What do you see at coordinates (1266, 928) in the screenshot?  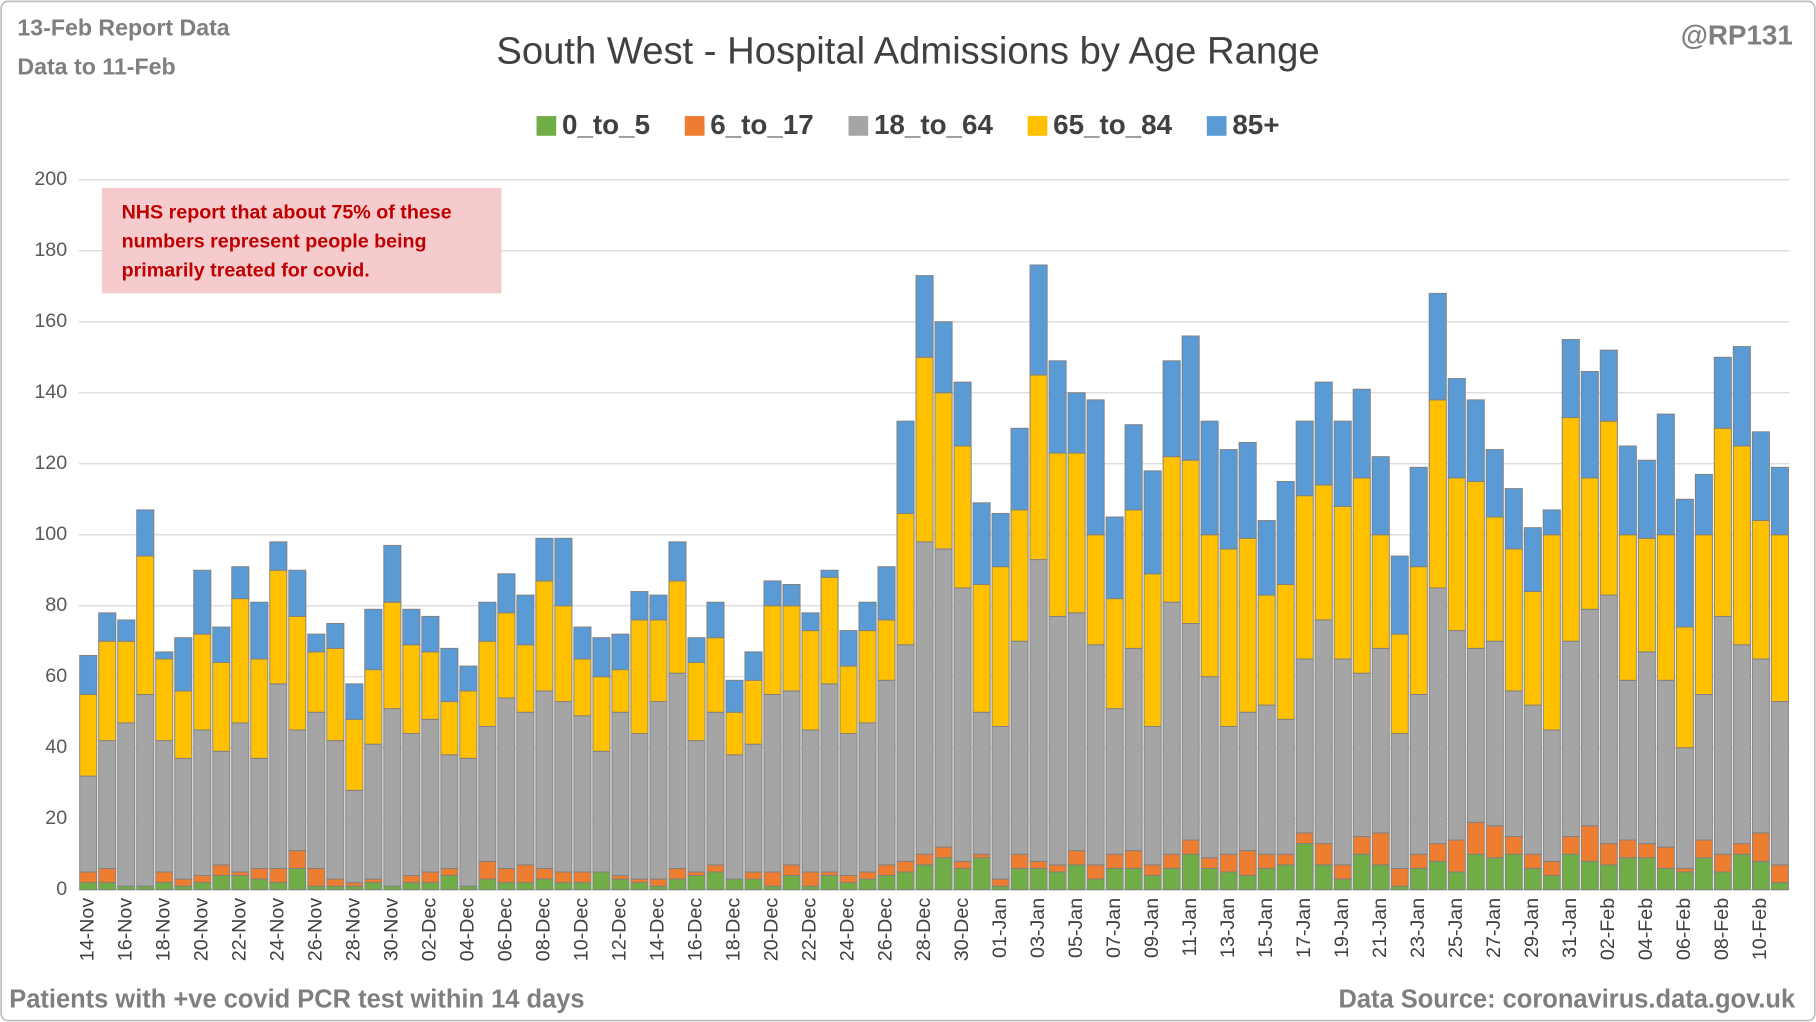 I see `x-tick-label: 15-Jan` at bounding box center [1266, 928].